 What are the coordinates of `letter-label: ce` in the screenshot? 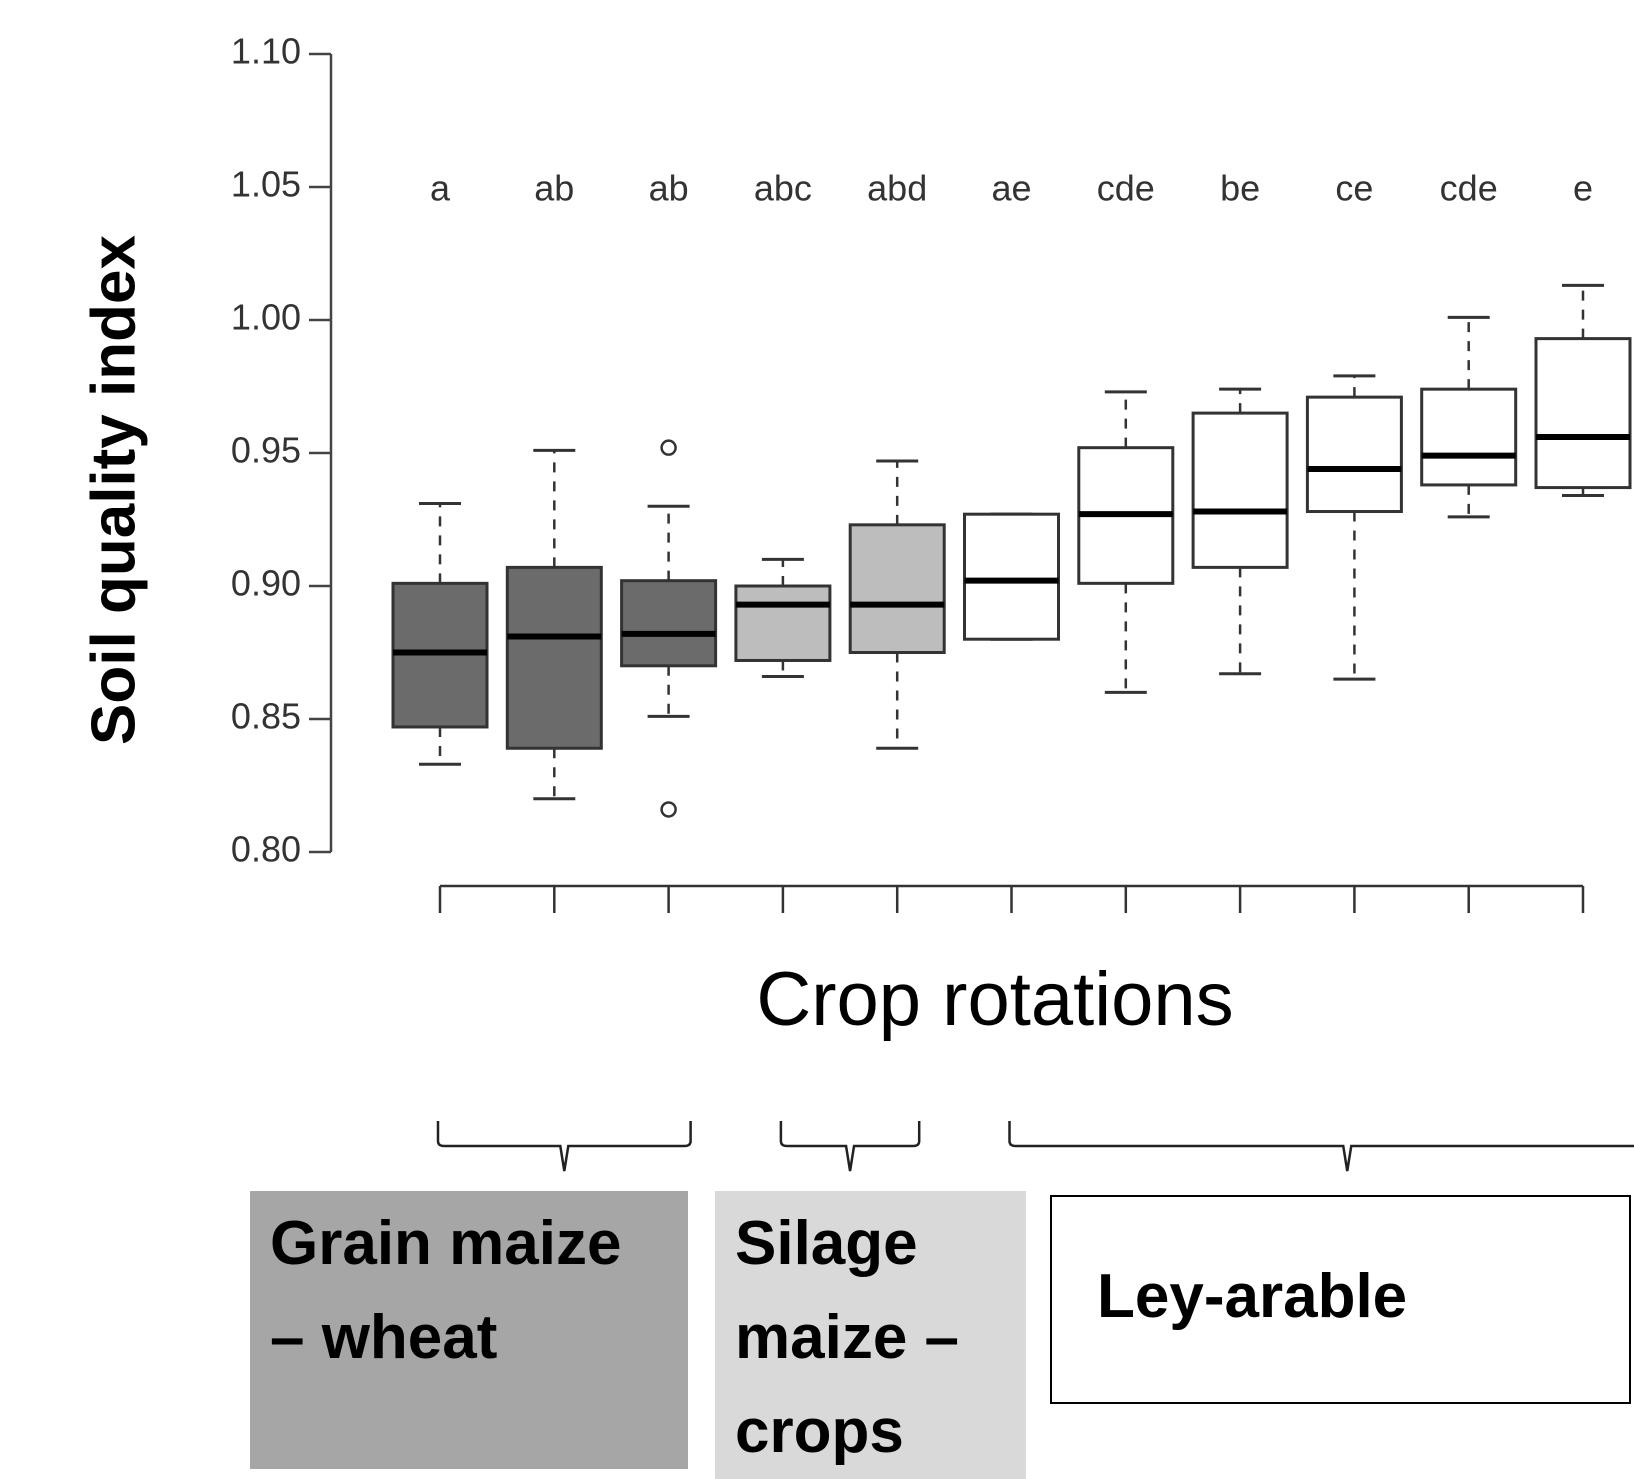 It's located at (1354, 188).